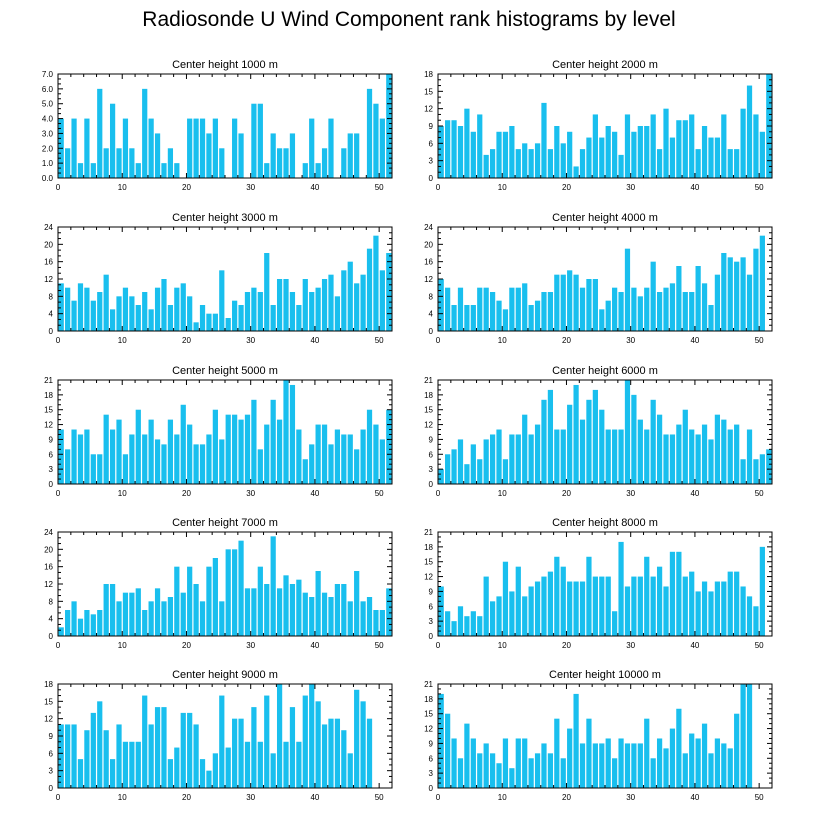 This screenshot has height=824, width=818. Describe the element at coordinates (630, 645) in the screenshot. I see `x-tick-label: 30` at that location.